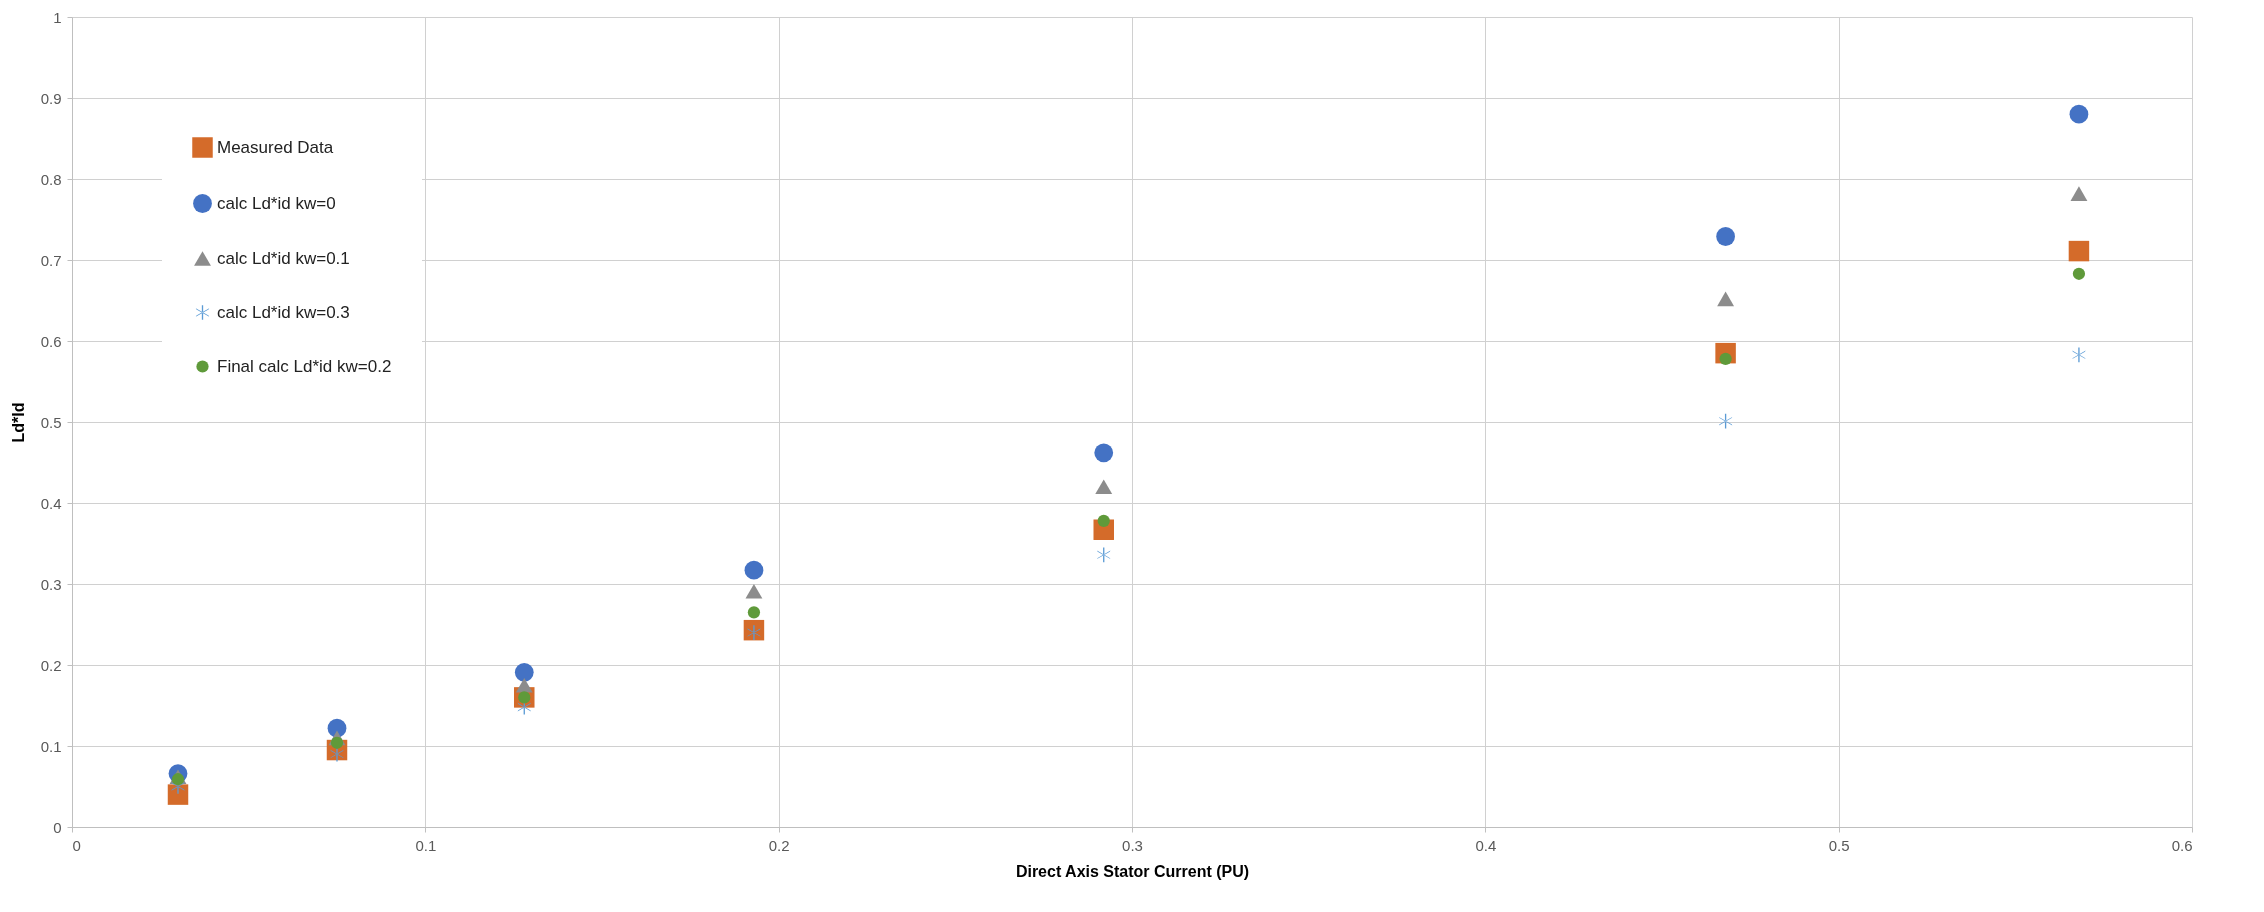 Image resolution: width=2264 pixels, height=912 pixels. Describe the element at coordinates (276, 203) in the screenshot. I see `legend-label: calc Ld*id kw=0` at that location.